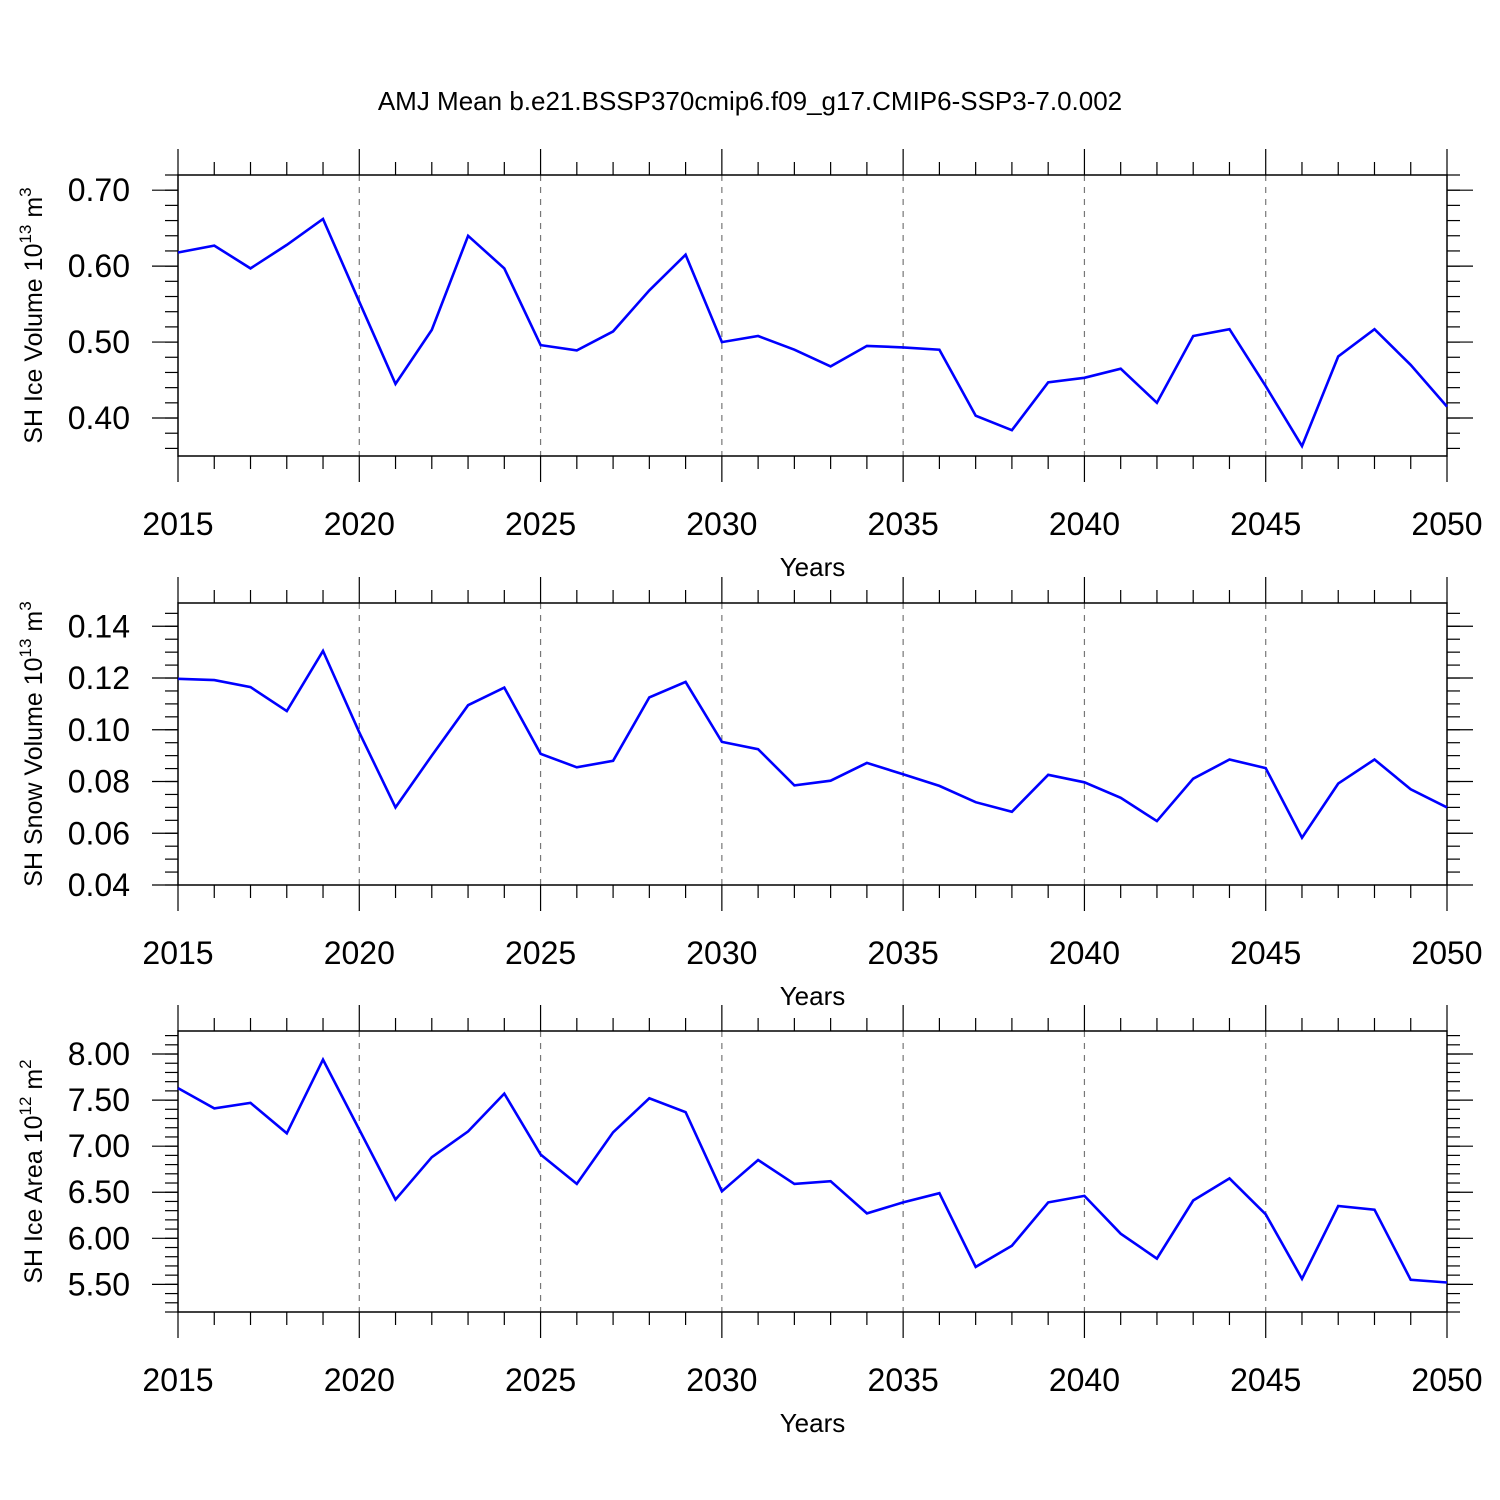  Describe the element at coordinates (99, 1284) in the screenshot. I see `y-tick-label: 5.50` at that location.